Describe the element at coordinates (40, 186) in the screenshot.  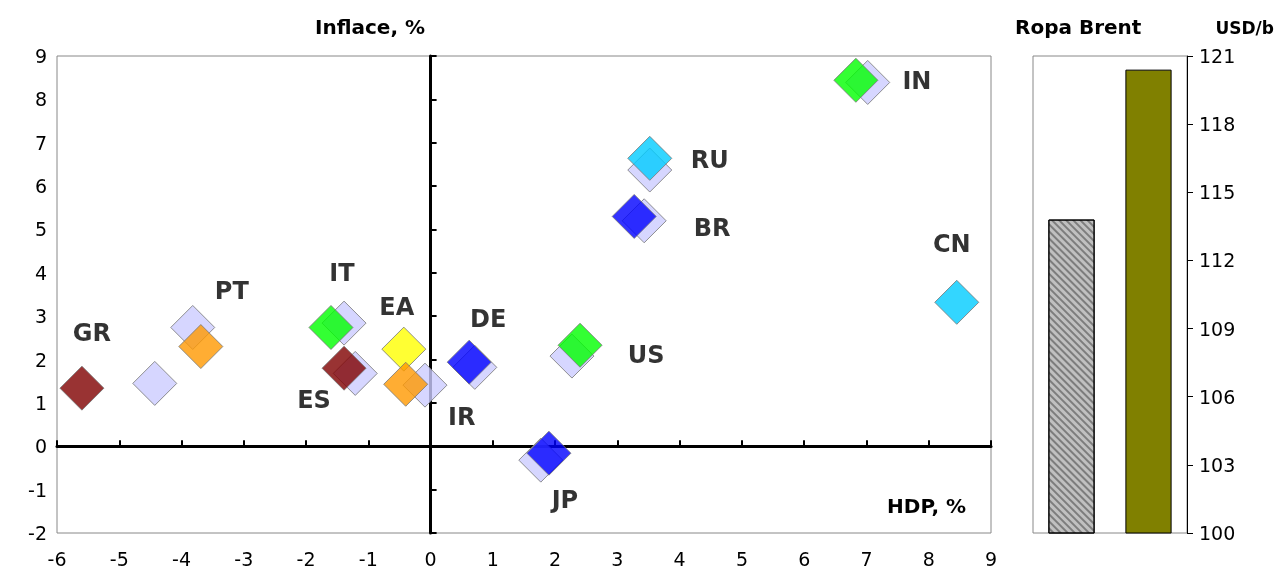
I see `y-tick-label: 6` at that location.